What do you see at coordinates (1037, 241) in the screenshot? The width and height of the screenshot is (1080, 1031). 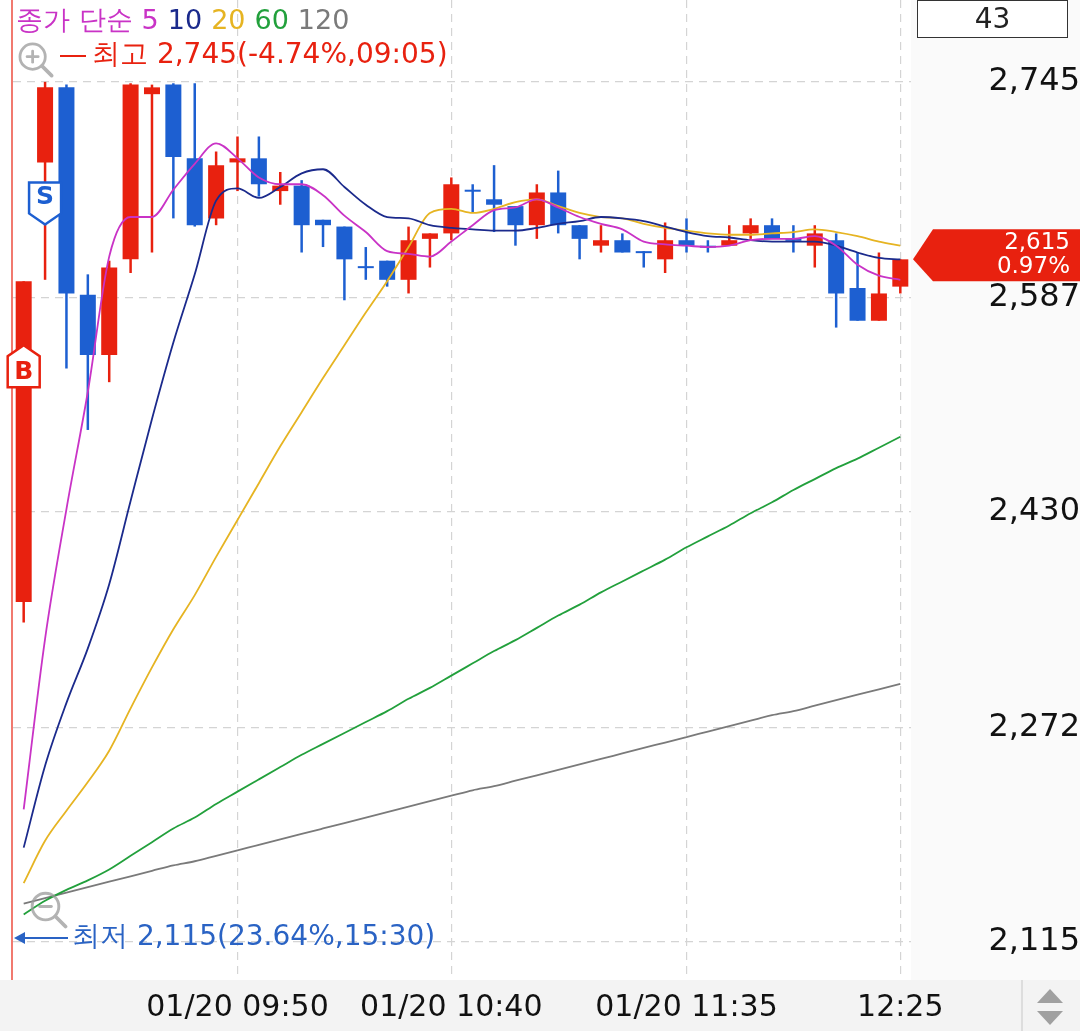 I see `text: 2,615` at bounding box center [1037, 241].